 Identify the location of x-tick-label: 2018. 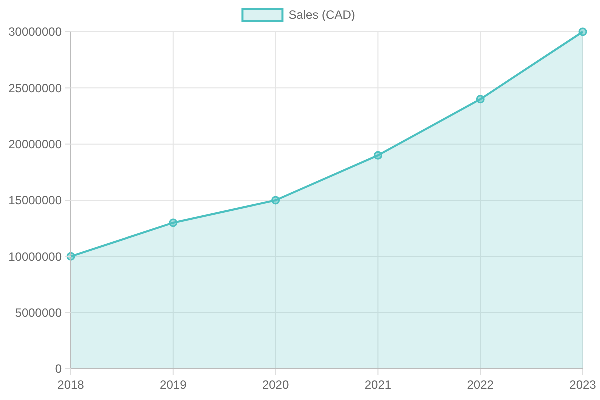
(71, 385).